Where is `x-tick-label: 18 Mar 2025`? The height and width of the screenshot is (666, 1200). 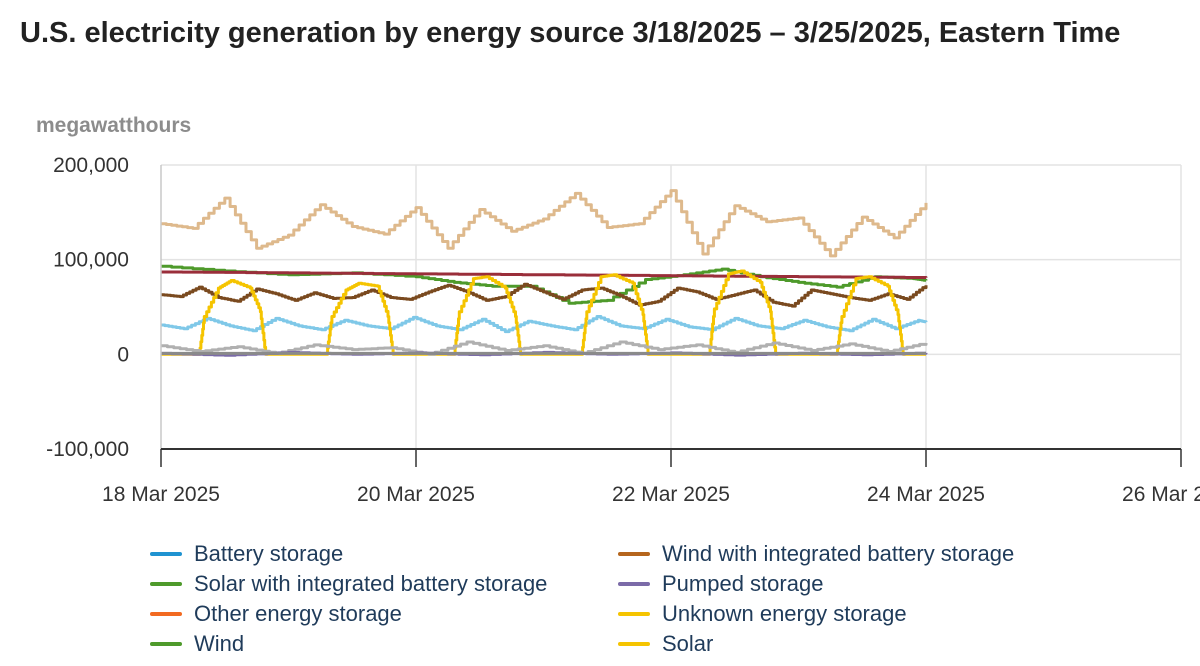
x-tick-label: 18 Mar 2025 is located at coordinates (161, 494).